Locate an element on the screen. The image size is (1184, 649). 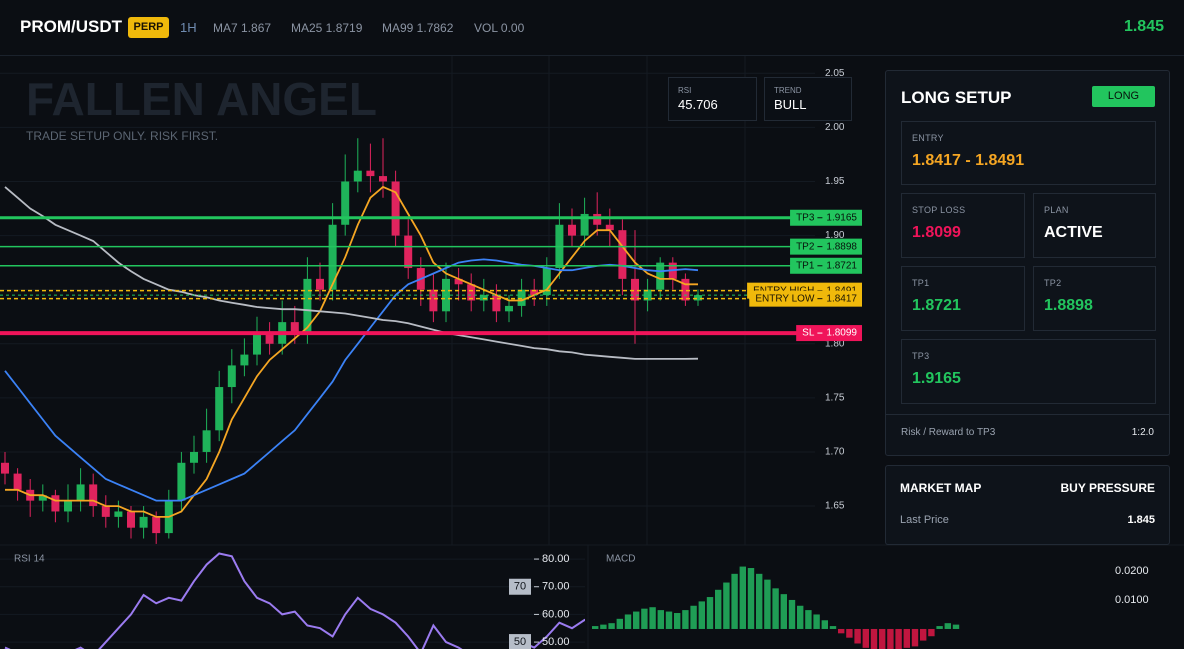
tp2-card: TP2 1.8898 is located at coordinates (1094, 298).